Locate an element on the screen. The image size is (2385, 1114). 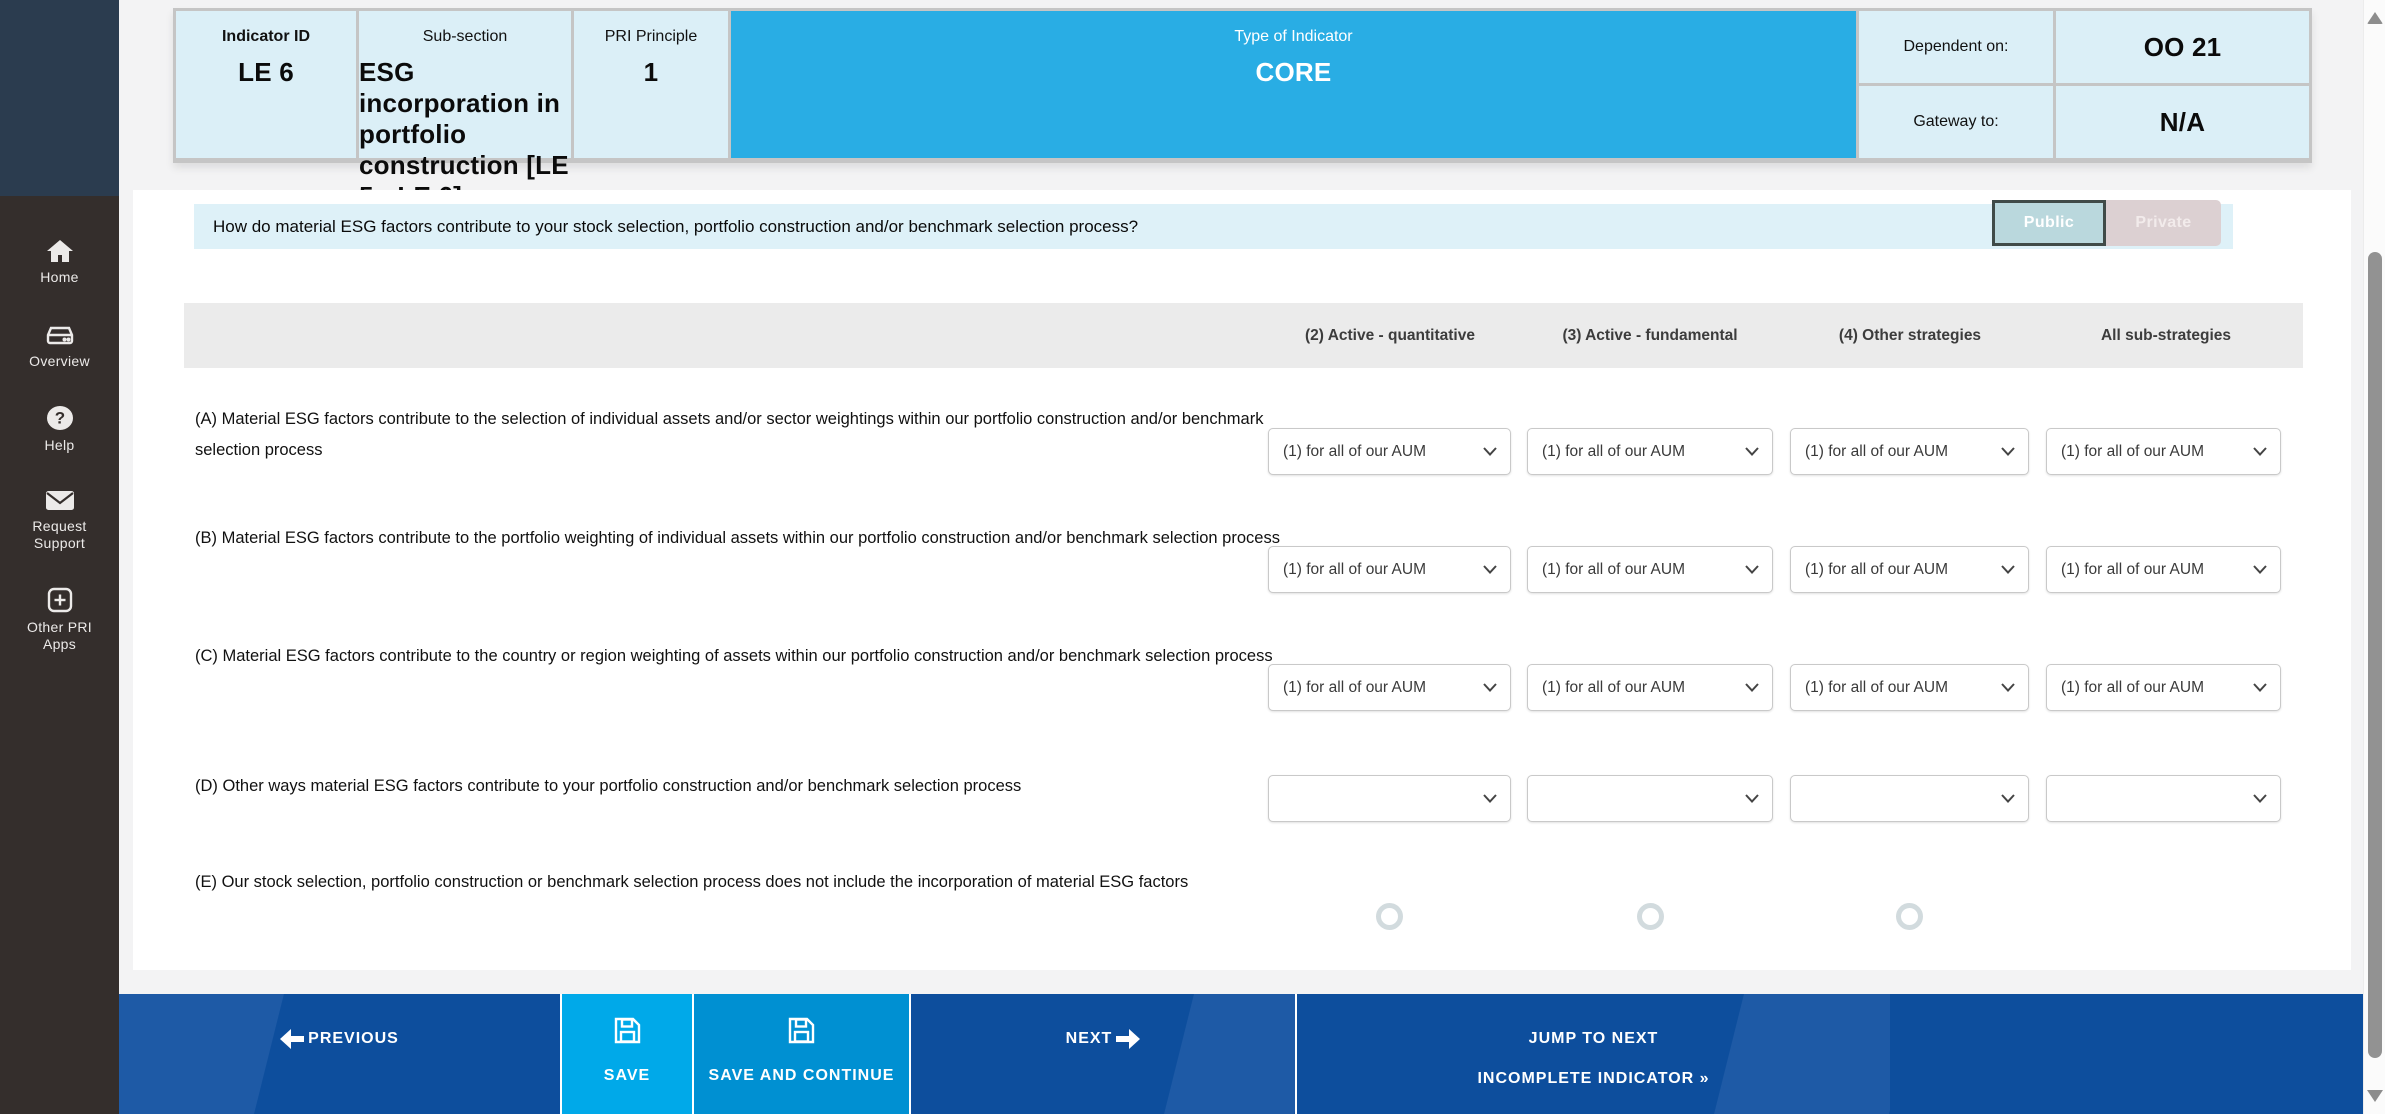
mail-icon is located at coordinates (59, 500).